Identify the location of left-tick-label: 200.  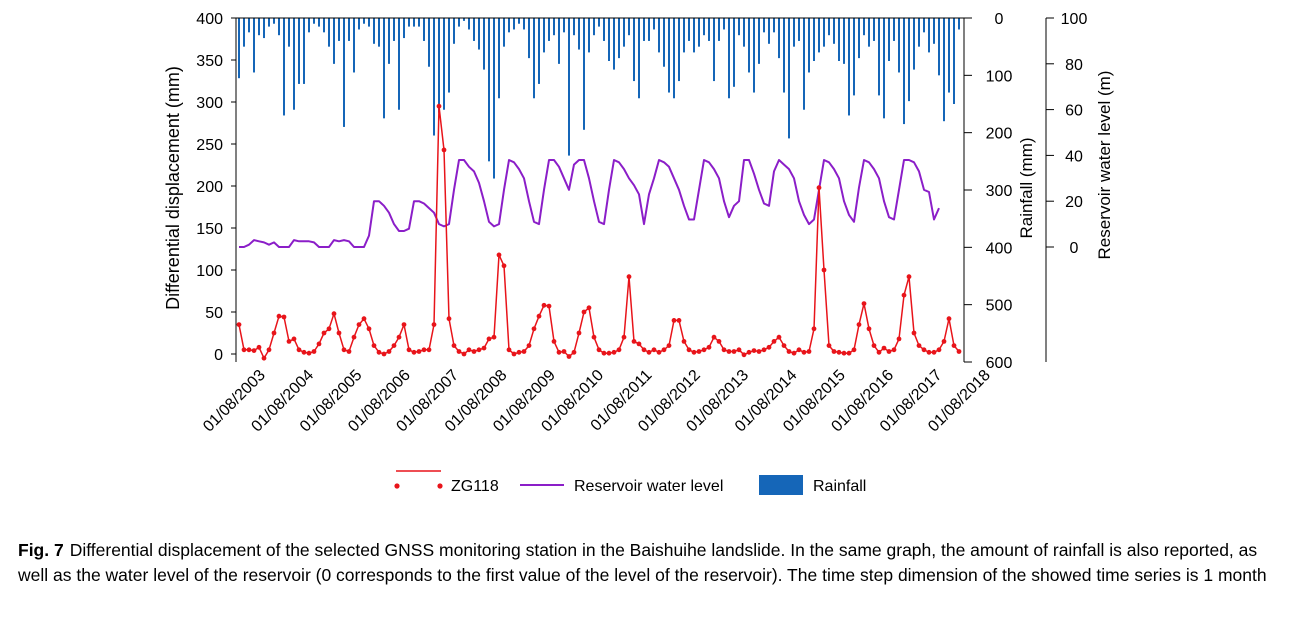
(209, 187).